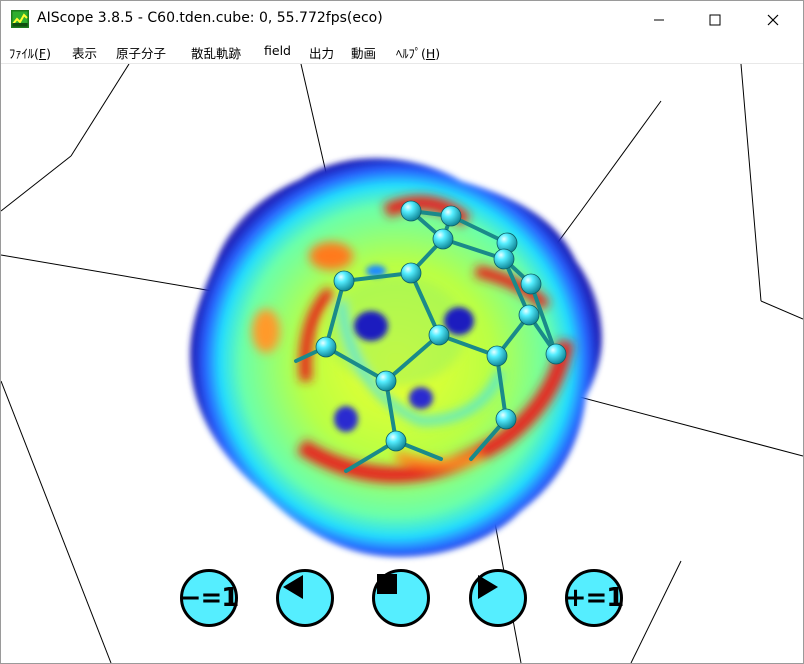 The image size is (804, 664). I want to click on menu-help: ﾍﾙﾌﾟ(H), so click(418, 52).